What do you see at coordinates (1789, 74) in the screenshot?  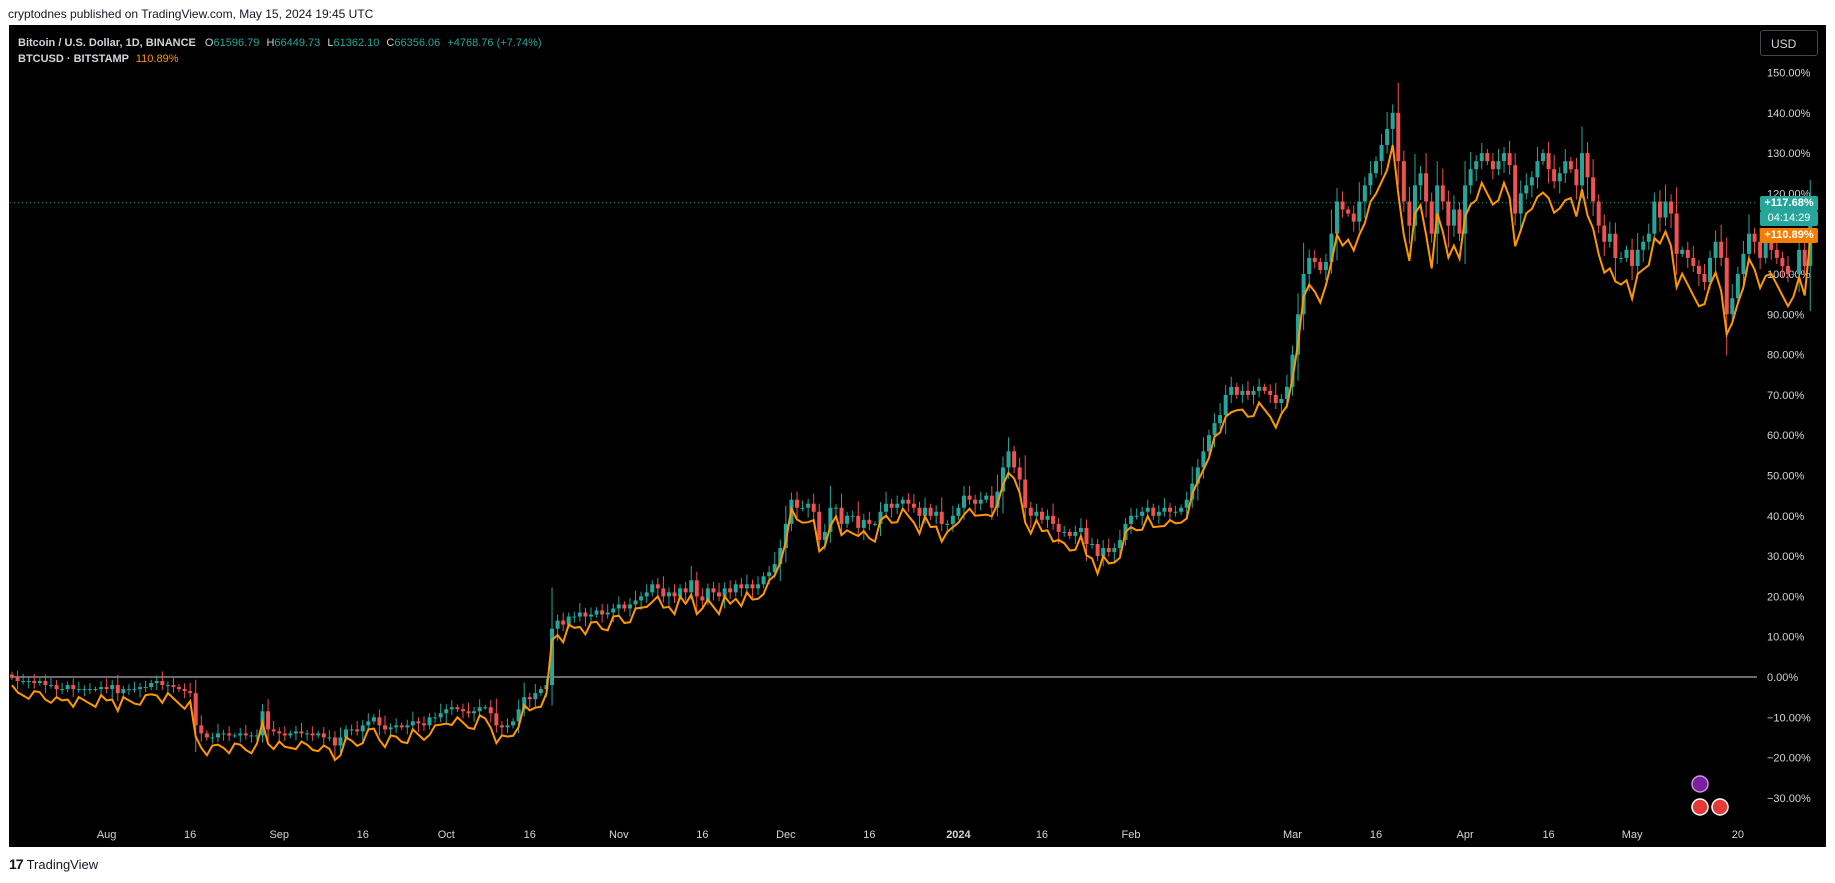 I see `y-tick-label: 150.00%` at bounding box center [1789, 74].